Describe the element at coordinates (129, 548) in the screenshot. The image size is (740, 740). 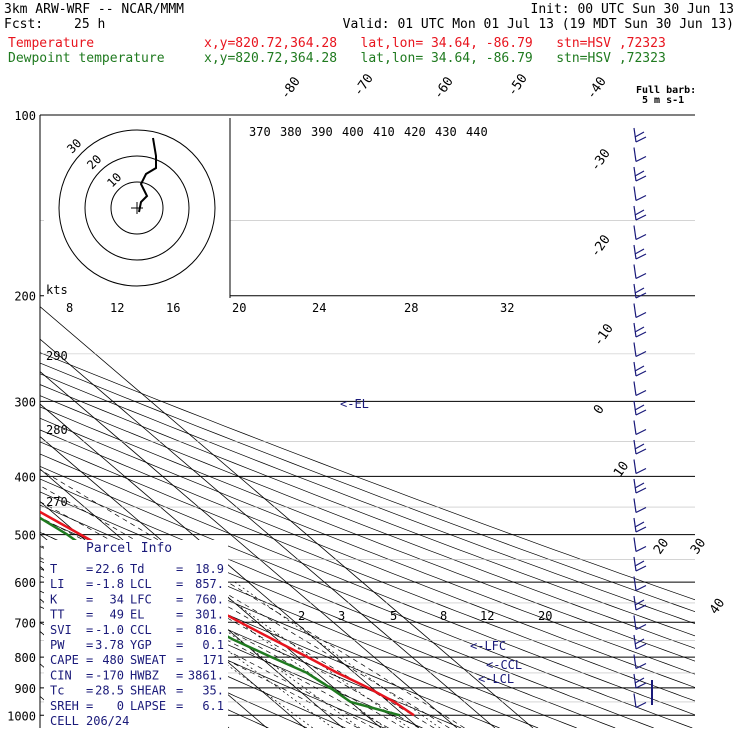
I see `parcel-info-title: Parcel Info` at that location.